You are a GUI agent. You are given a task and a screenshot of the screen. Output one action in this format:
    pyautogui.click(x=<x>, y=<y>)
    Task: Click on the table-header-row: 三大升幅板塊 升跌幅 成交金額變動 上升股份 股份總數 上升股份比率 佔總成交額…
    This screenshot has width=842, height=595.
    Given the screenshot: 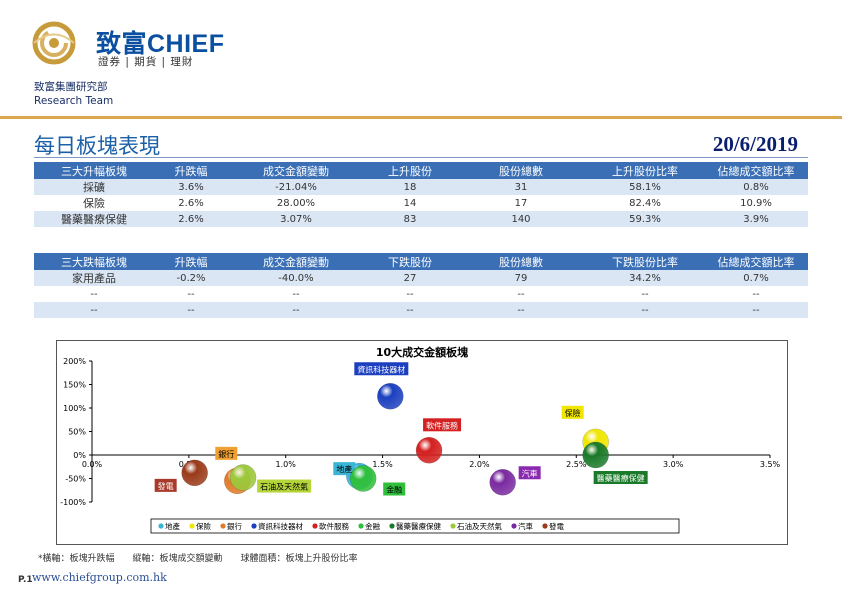 What is the action you would take?
    pyautogui.click(x=421, y=170)
    